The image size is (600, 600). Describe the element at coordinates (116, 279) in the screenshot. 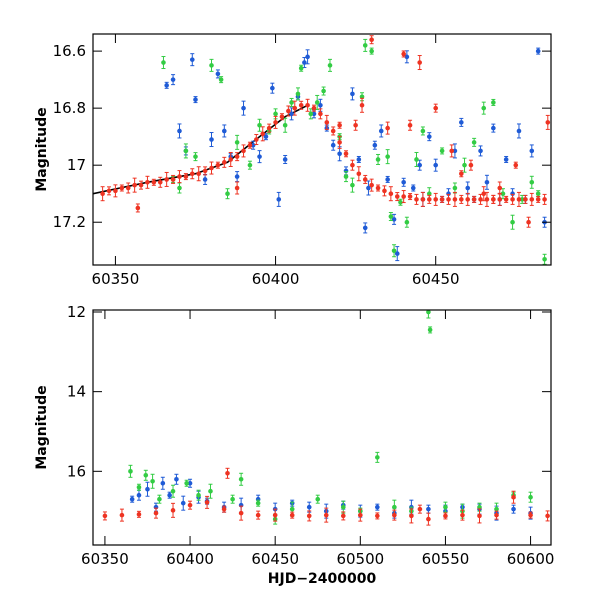

I see `x-tick-label: 60350` at that location.